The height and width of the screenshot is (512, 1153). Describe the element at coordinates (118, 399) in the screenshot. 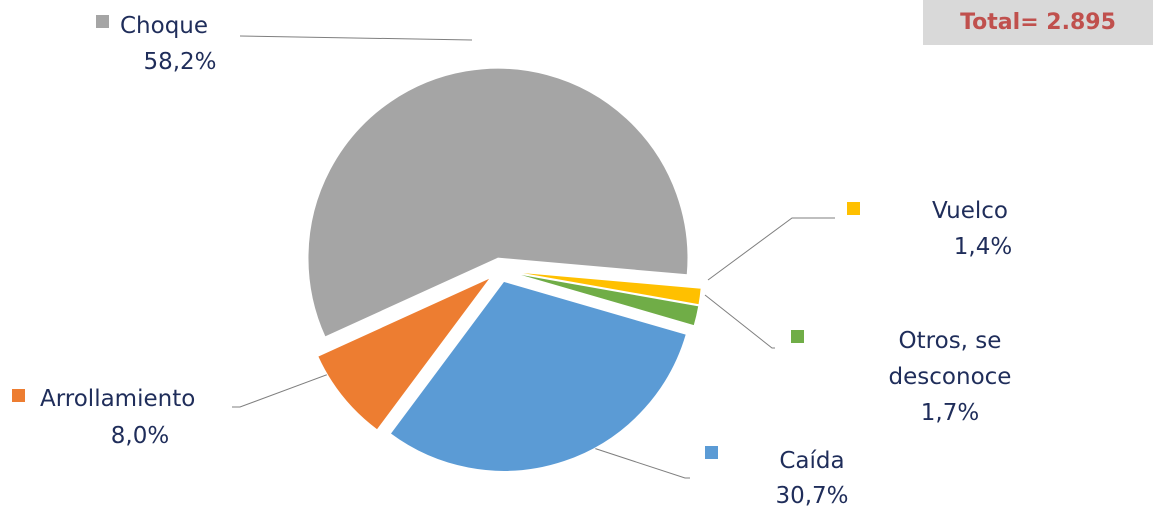

I see `slice-name: Arrollamiento` at that location.